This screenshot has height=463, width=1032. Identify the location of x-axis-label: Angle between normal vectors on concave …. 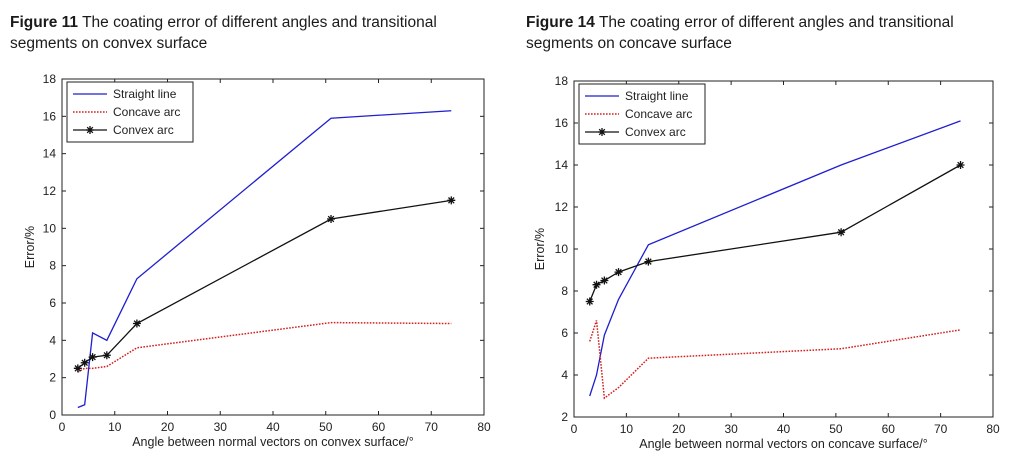
(783, 444).